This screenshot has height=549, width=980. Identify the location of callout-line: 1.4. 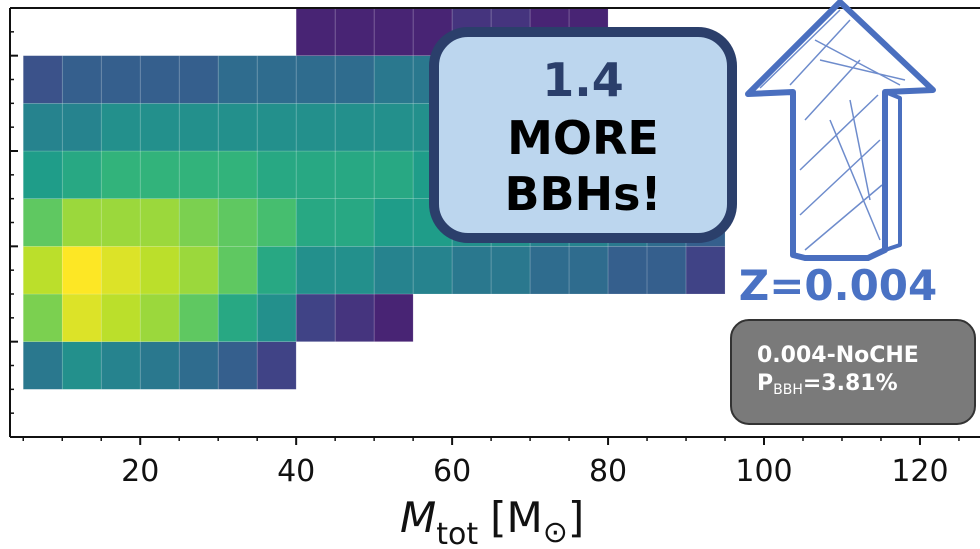
(583, 80).